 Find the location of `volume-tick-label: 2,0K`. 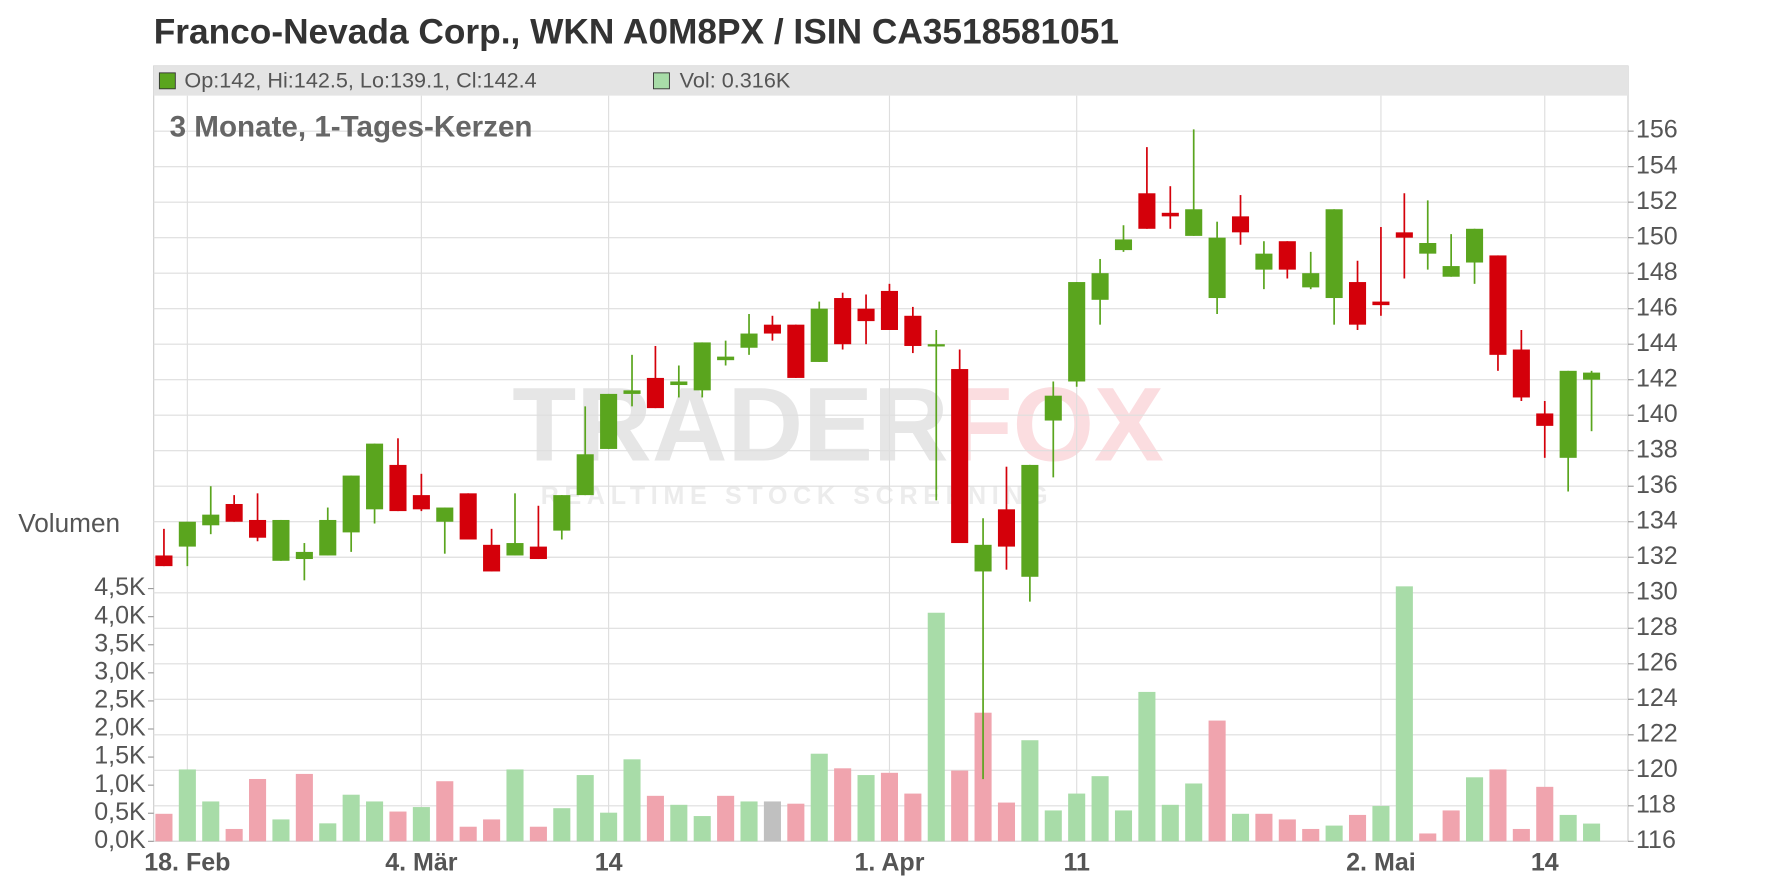

volume-tick-label: 2,0K is located at coordinates (120, 728).